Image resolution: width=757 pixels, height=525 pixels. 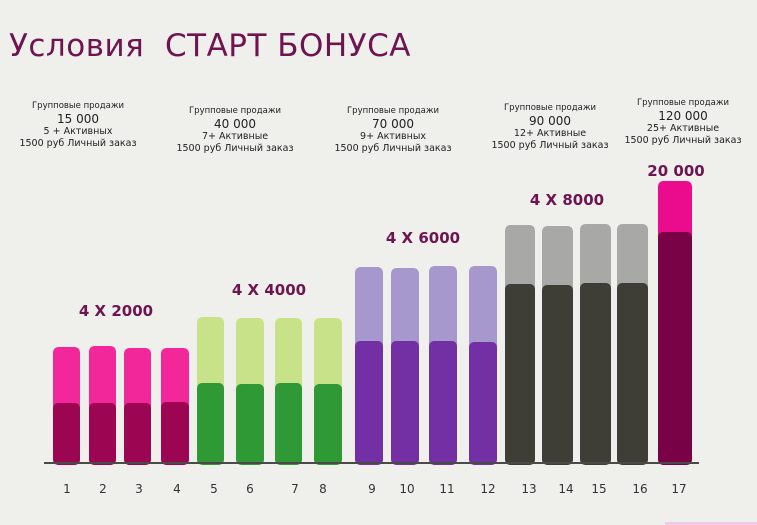 What do you see at coordinates (235, 124) in the screenshot?
I see `condition-sales-amount: 40 000` at bounding box center [235, 124].